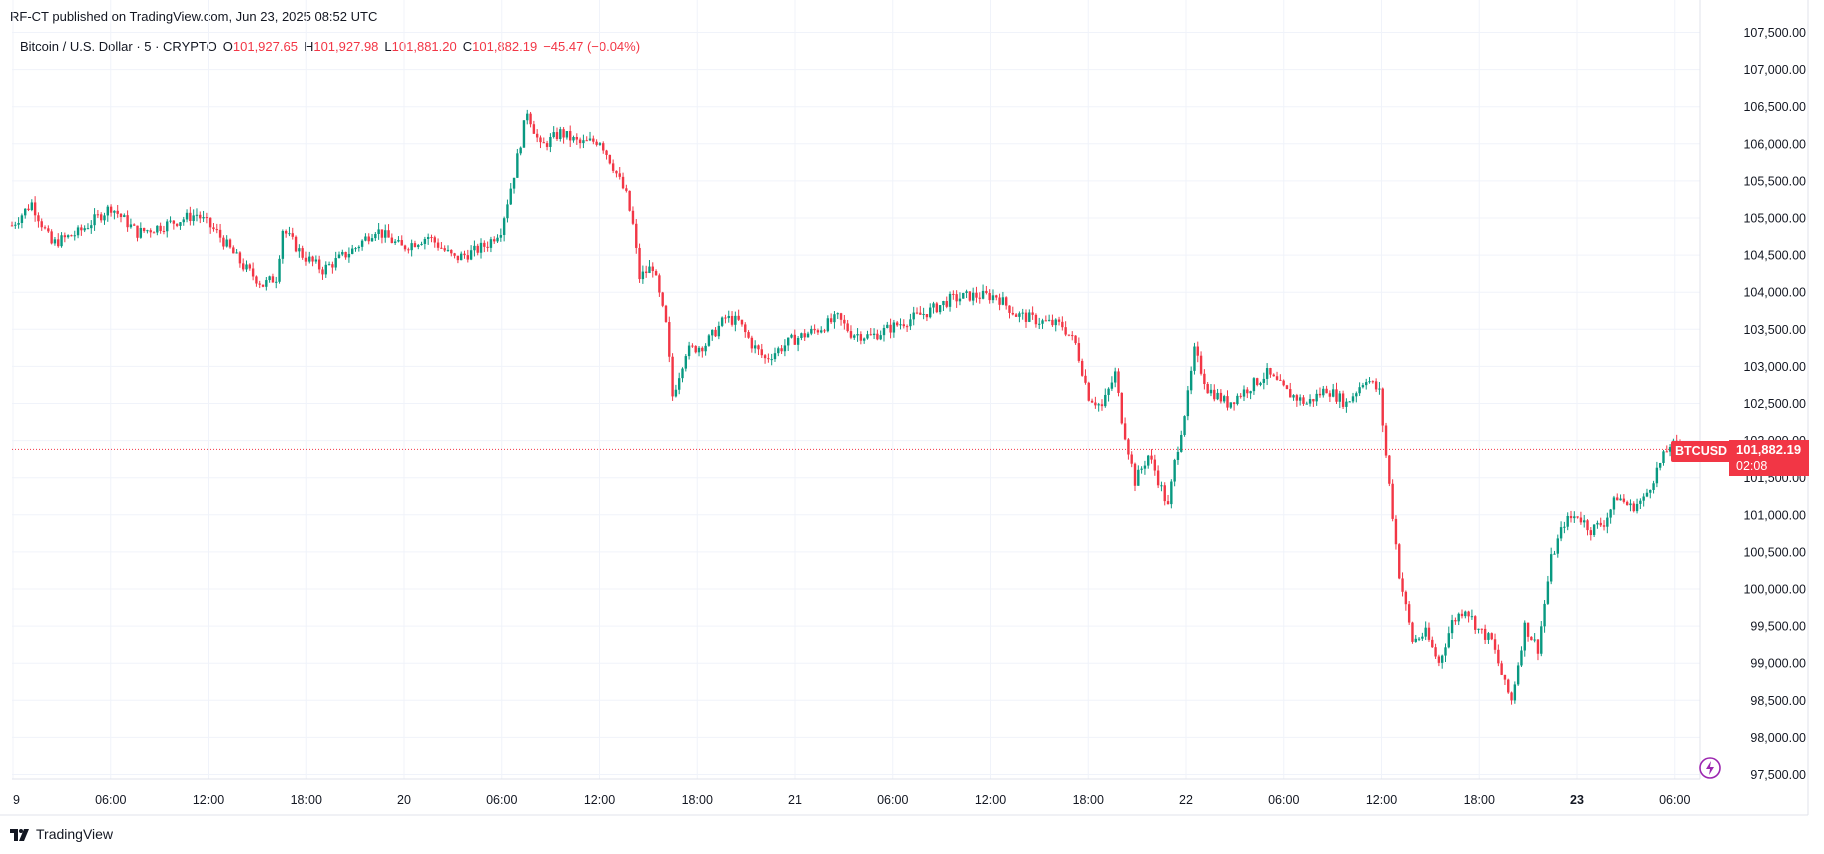 The width and height of the screenshot is (1824, 854). I want to click on price-tick-label: 100,500.00, so click(1774, 552).